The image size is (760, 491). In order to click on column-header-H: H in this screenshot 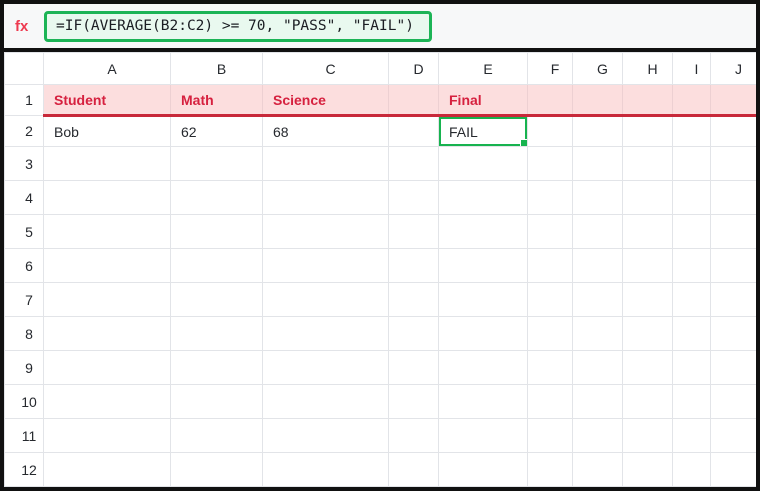, I will do `click(647, 68)`.